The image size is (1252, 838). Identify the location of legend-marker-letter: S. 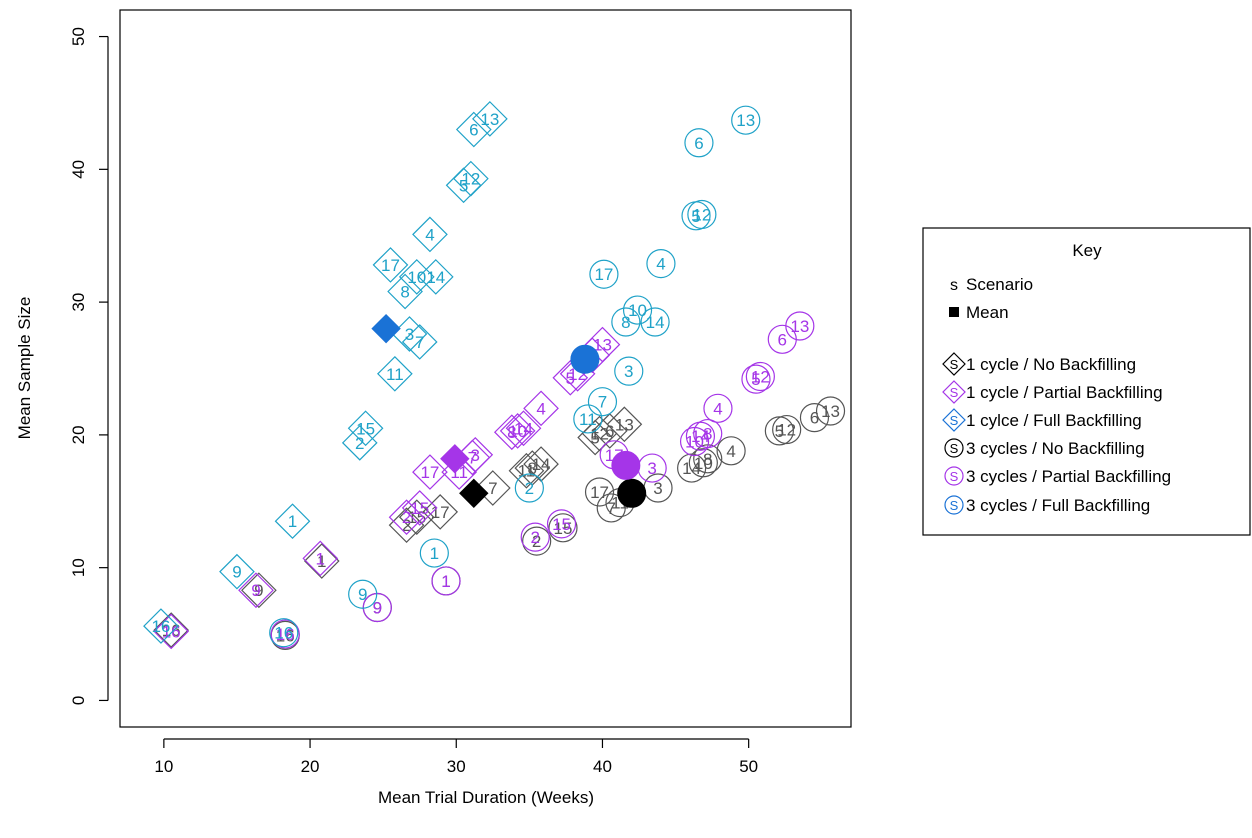
(954, 476).